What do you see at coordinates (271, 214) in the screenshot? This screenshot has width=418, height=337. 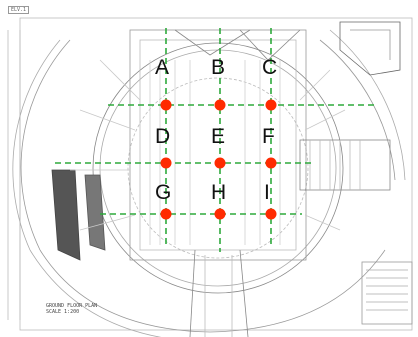 I see `grid-point-i` at bounding box center [271, 214].